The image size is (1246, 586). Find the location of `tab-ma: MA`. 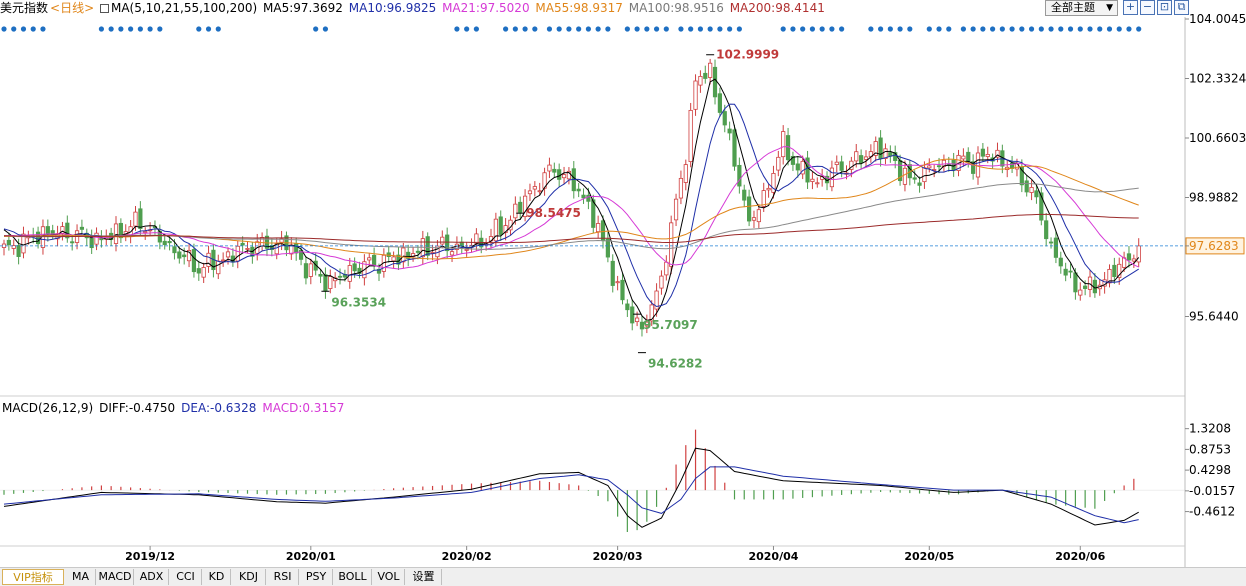

tab-ma: MA is located at coordinates (81, 577).